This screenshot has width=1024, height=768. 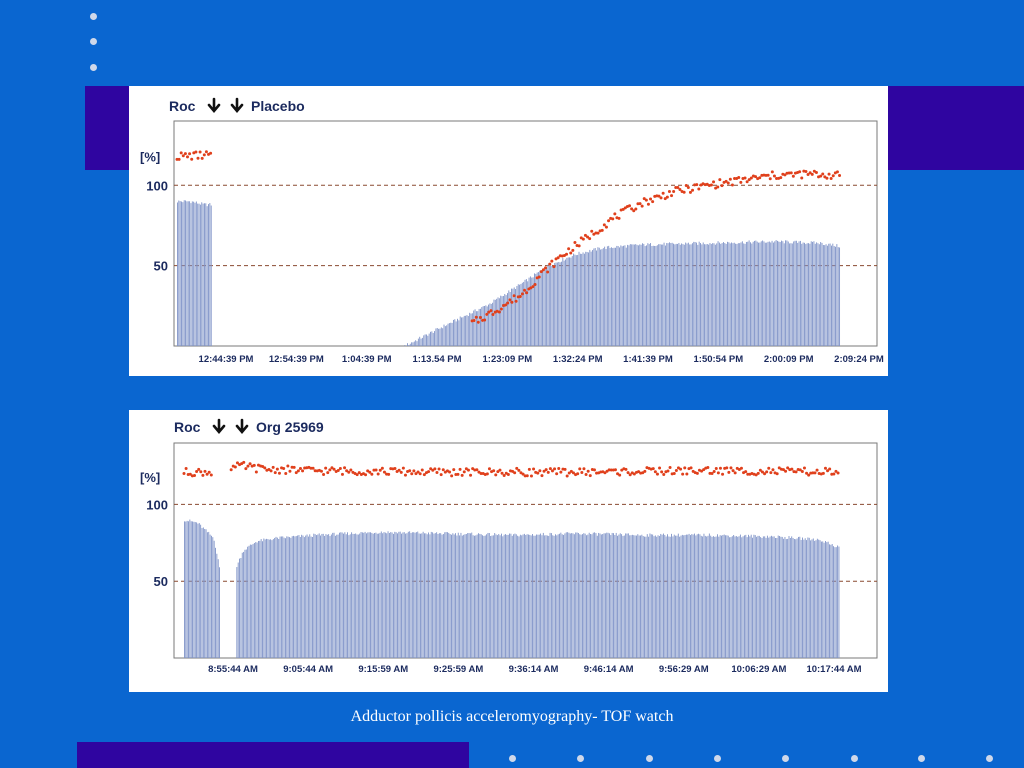 I want to click on accent-band-right, so click(x=955, y=128).